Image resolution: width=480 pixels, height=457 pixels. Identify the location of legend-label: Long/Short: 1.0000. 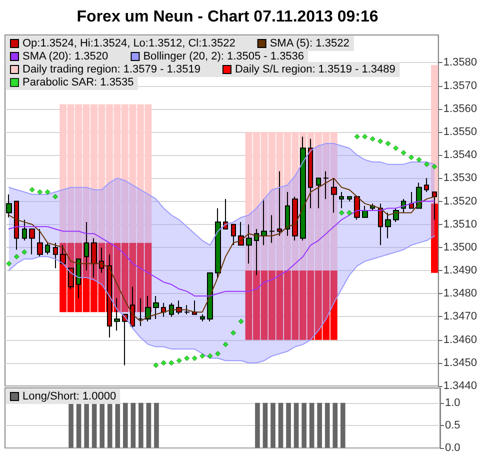
(69, 396).